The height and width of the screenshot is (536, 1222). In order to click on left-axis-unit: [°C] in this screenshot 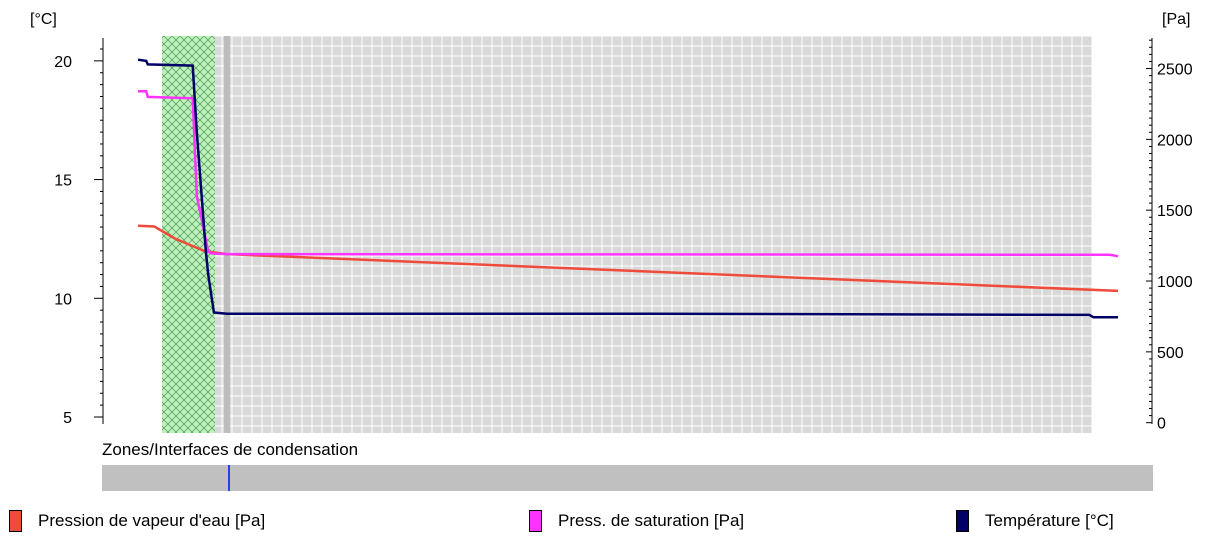, I will do `click(43, 19)`.